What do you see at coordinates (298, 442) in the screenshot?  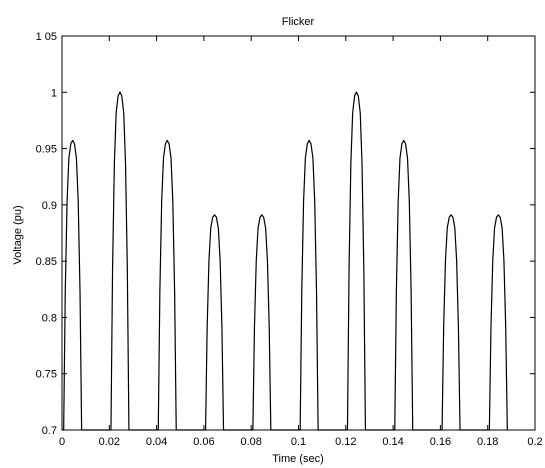 I see `x-tick-label: 0.1` at bounding box center [298, 442].